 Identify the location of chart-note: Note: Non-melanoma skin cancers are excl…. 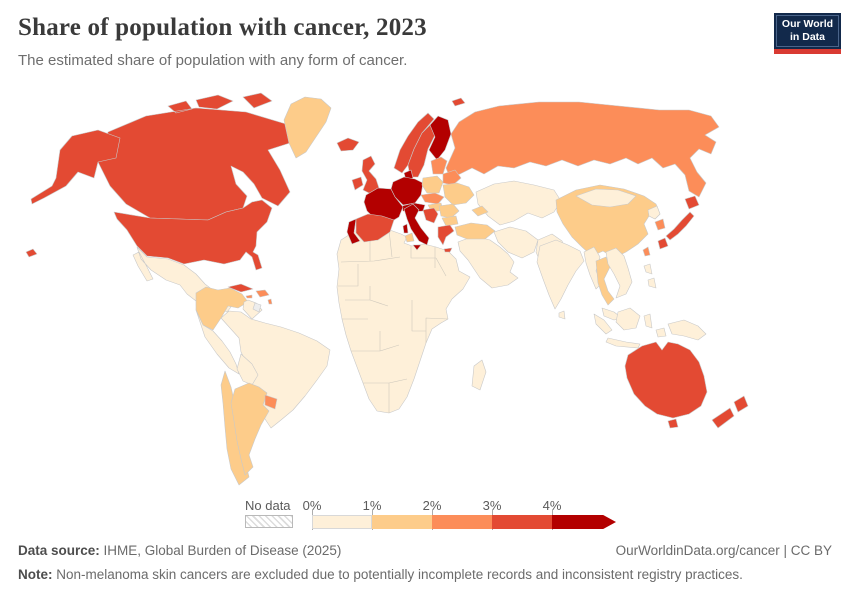
(380, 574).